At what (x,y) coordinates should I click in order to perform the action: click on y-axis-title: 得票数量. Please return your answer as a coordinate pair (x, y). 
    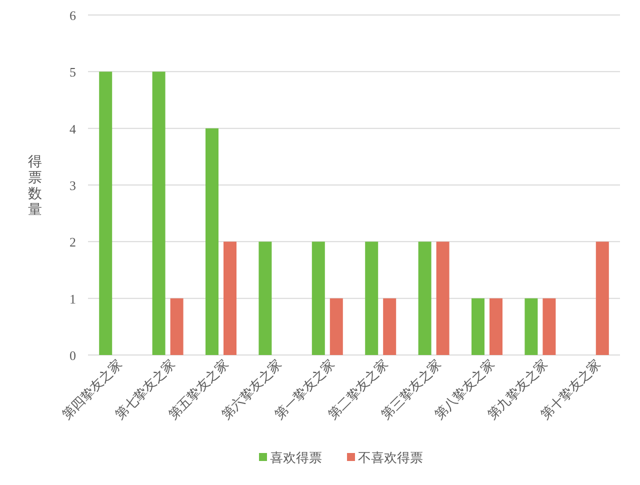
    Looking at the image, I should click on (35, 186).